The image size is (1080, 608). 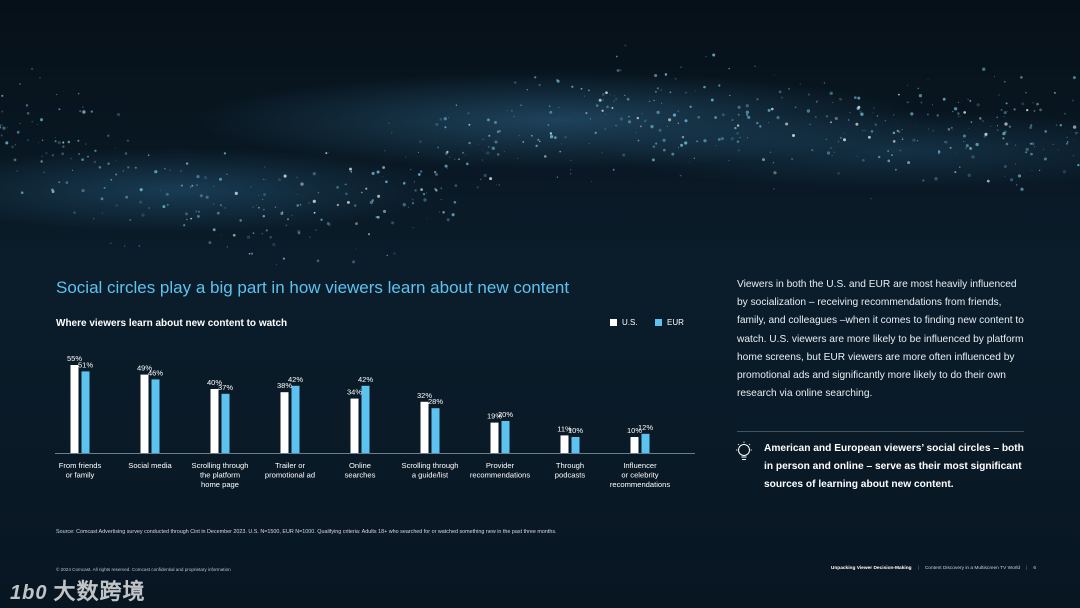 I want to click on category-label: Online, so click(x=360, y=465).